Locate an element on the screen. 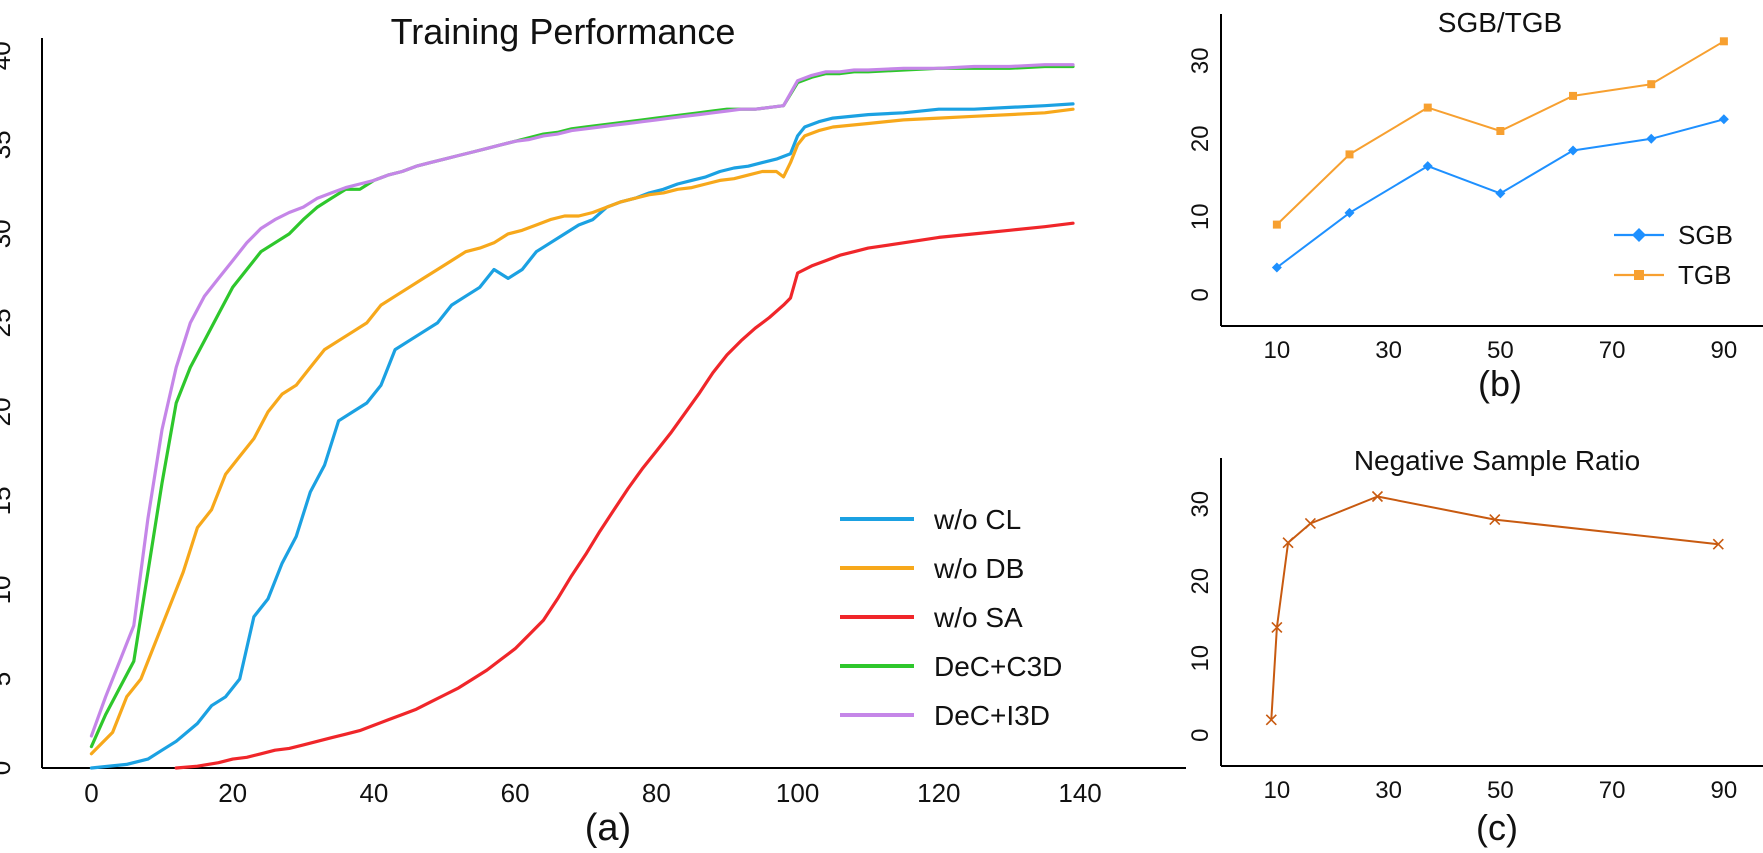  panel-b-x-tick-label: 50 is located at coordinates (1500, 350).